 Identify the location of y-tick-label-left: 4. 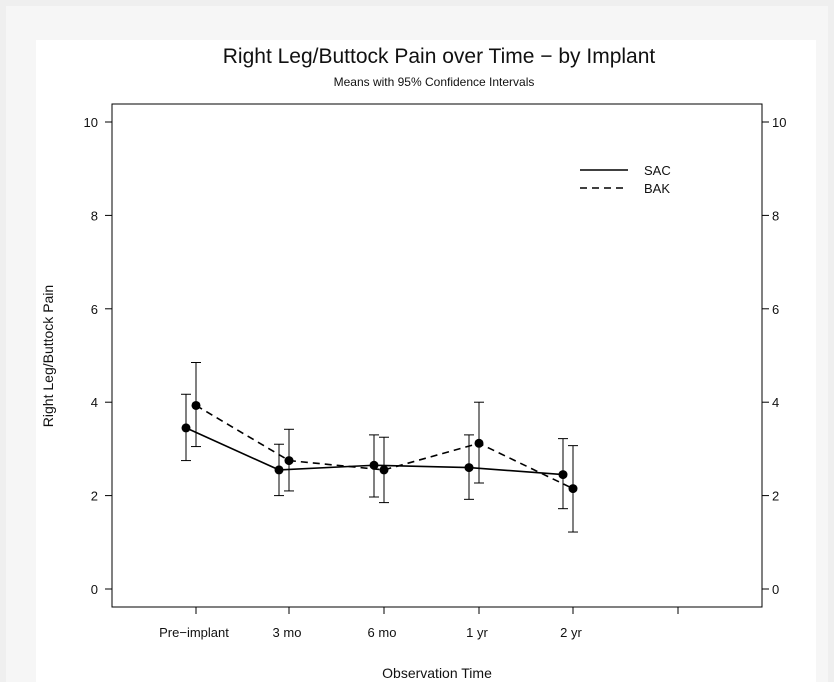
(94, 402).